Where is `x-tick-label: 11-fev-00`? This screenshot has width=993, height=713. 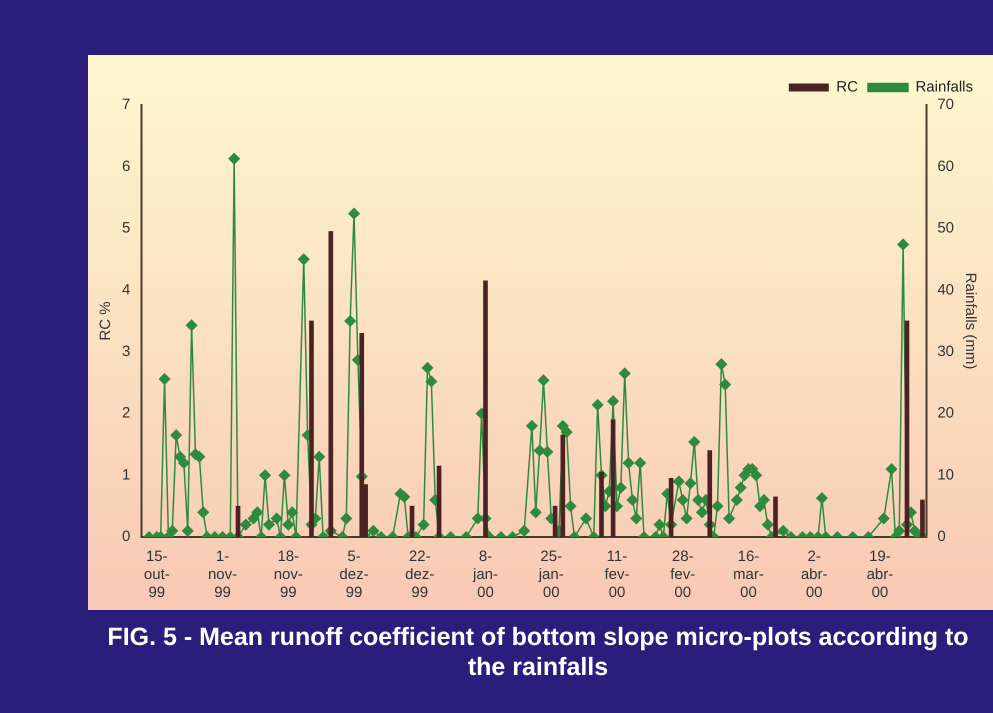
x-tick-label: 11-fev-00 is located at coordinates (617, 575).